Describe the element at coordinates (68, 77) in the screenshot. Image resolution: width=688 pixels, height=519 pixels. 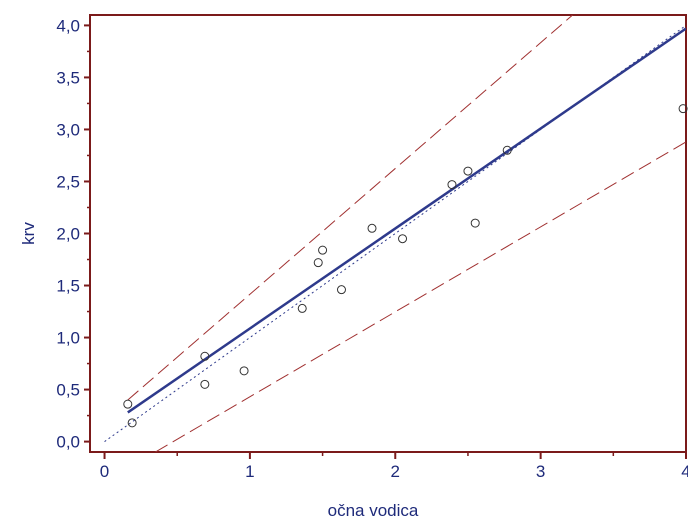
I see `y-tick-label: 3,5` at that location.